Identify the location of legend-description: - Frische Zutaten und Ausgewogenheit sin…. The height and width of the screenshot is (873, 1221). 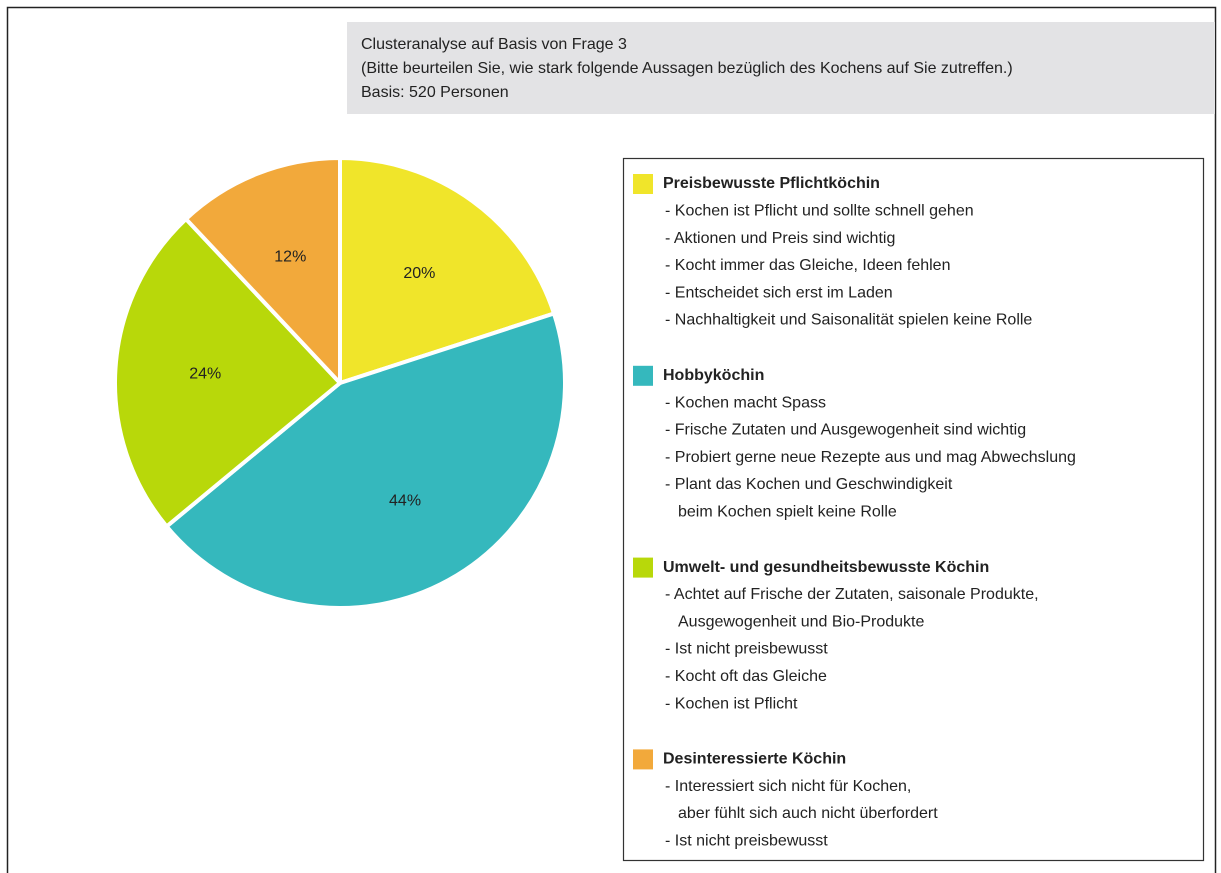
(845, 430).